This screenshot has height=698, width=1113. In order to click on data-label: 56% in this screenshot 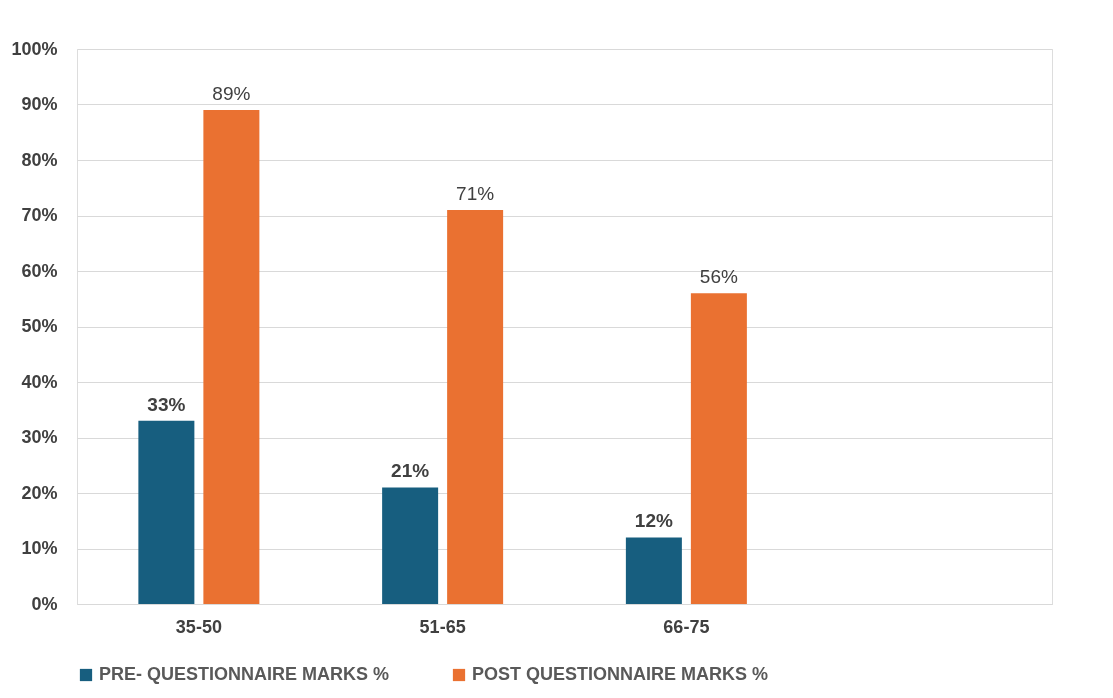, I will do `click(718, 277)`.